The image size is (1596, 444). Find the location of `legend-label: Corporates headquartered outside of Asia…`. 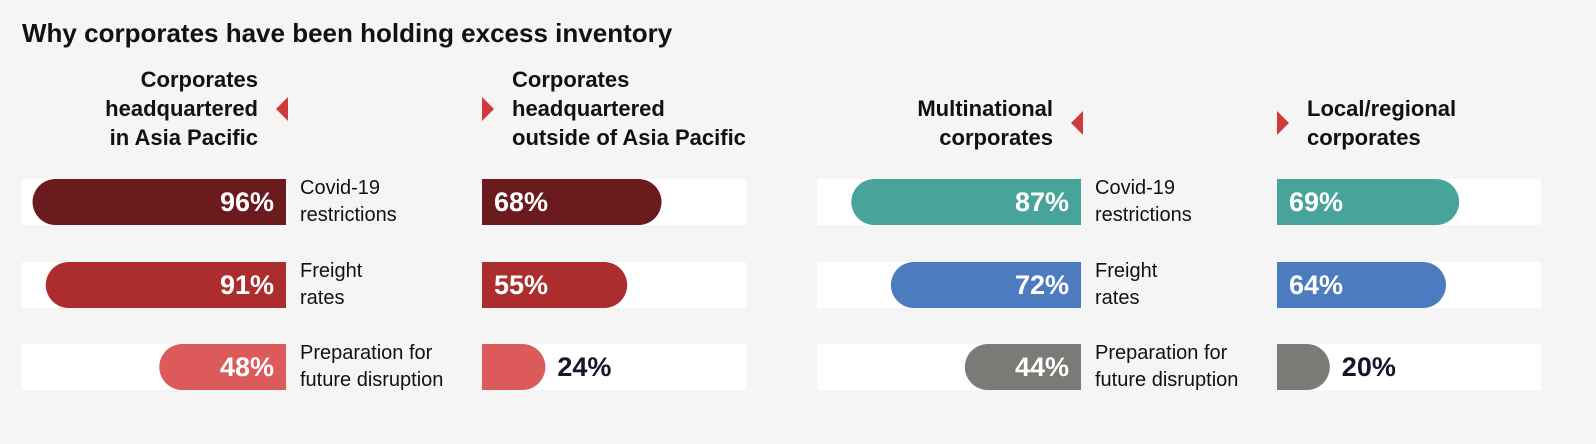

legend-label: Corporates headquartered outside of Asia… is located at coordinates (629, 108).